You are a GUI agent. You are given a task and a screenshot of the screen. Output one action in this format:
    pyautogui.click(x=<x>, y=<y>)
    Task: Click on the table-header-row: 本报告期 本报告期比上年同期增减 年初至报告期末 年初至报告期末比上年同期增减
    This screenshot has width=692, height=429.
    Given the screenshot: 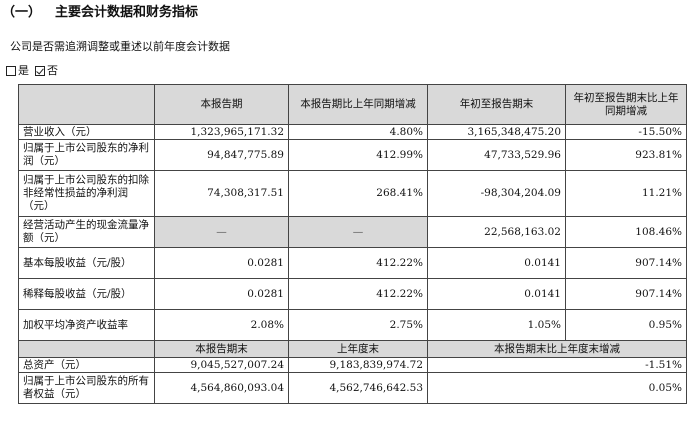 What is the action you would take?
    pyautogui.click(x=352, y=104)
    